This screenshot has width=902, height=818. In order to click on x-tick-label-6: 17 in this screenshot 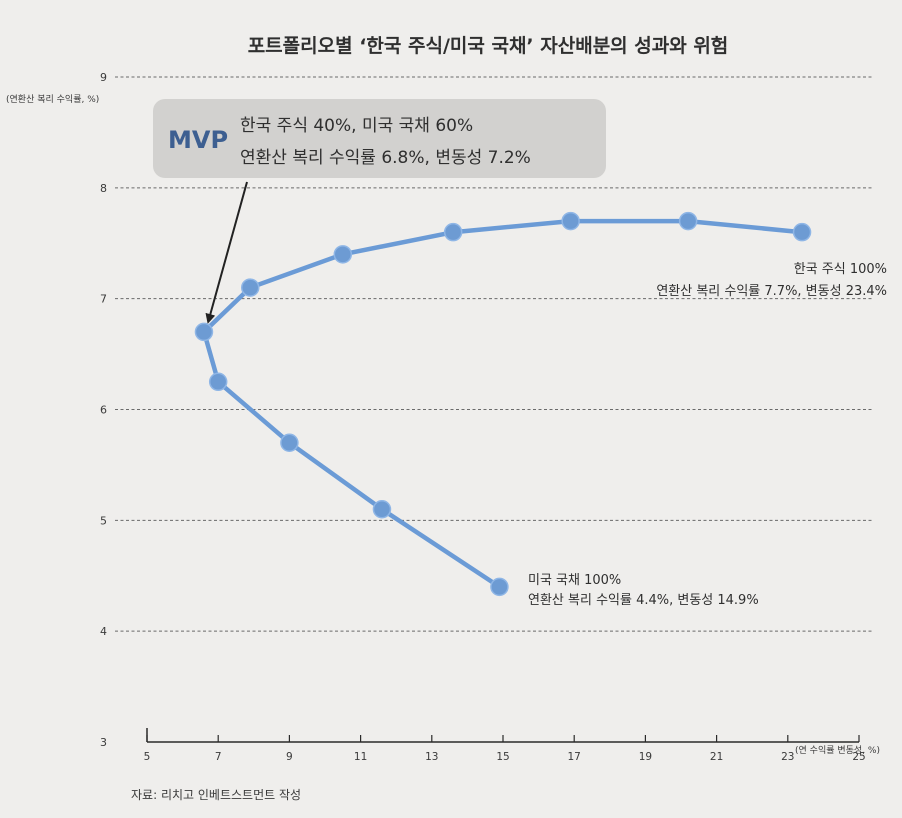, I will do `click(574, 757)`.